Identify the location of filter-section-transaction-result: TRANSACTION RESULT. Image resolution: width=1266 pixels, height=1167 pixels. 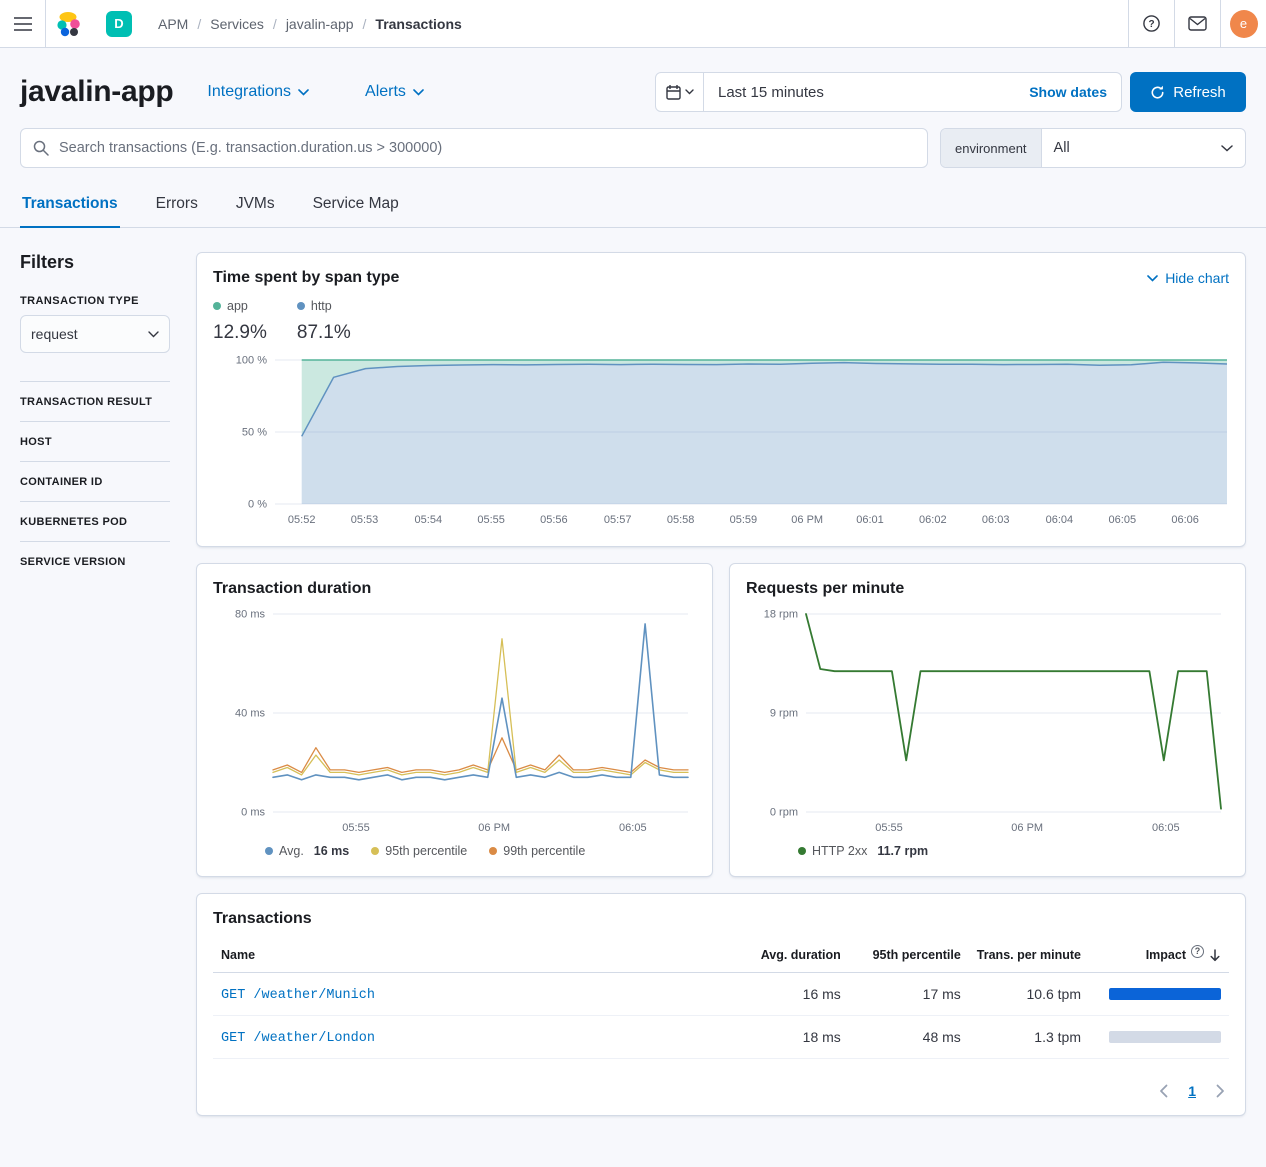
(95, 402).